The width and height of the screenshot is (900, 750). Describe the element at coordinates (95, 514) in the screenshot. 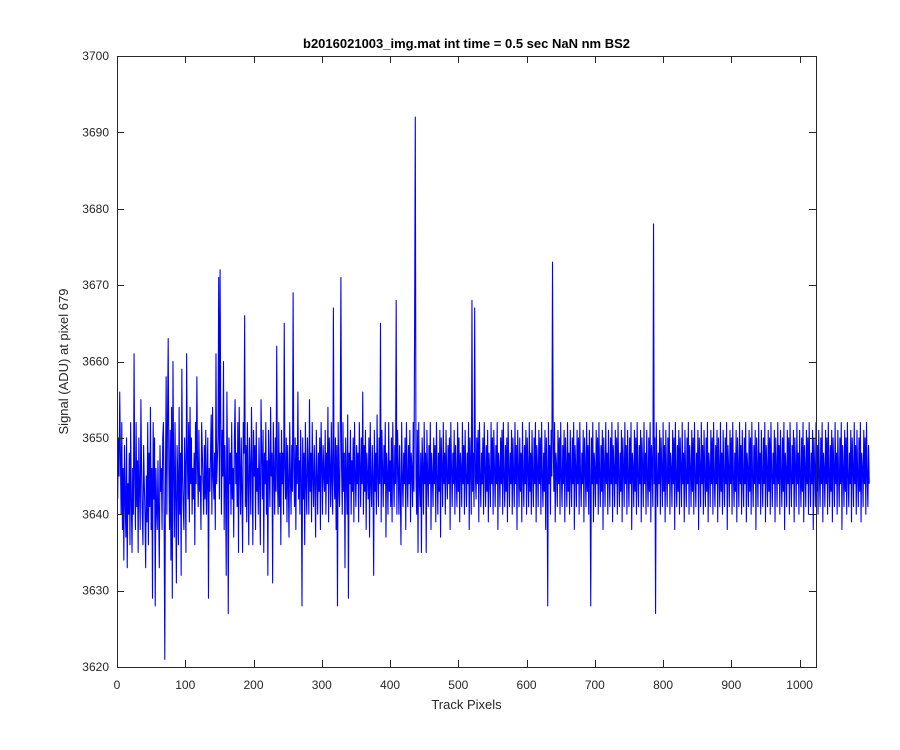

I see `y-tick-label: 3640` at that location.